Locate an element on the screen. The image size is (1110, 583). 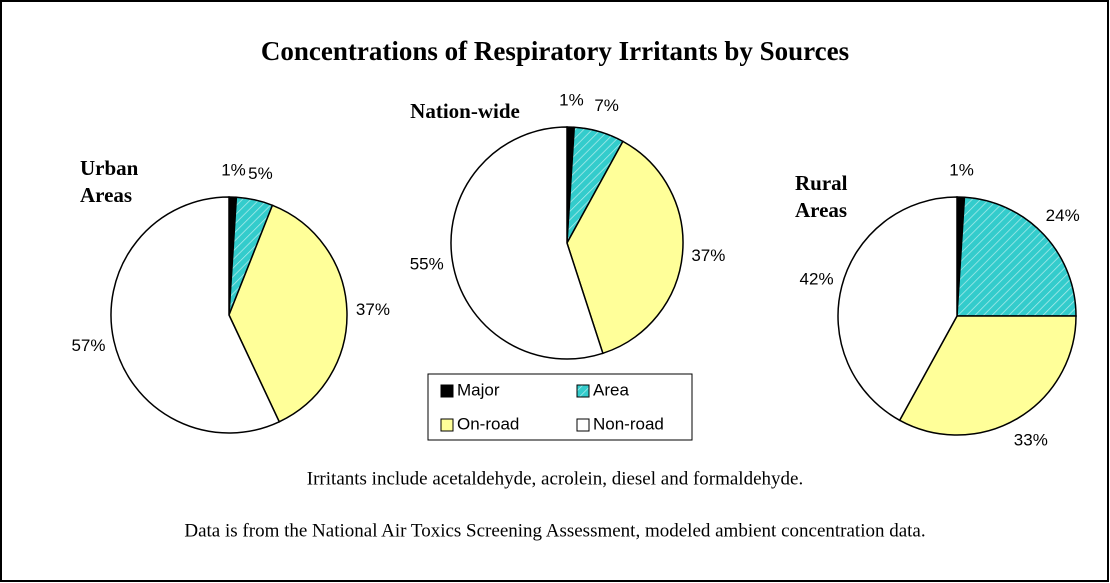
pie-title: Rural Areas is located at coordinates (821, 196).